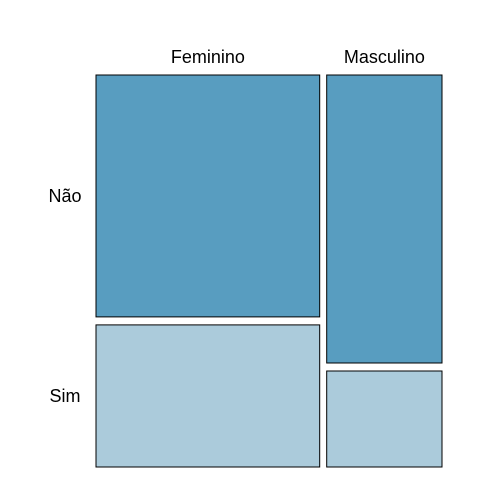 The width and height of the screenshot is (477, 485). Describe the element at coordinates (208, 396) in the screenshot. I see `tile-feminino-sim` at that location.